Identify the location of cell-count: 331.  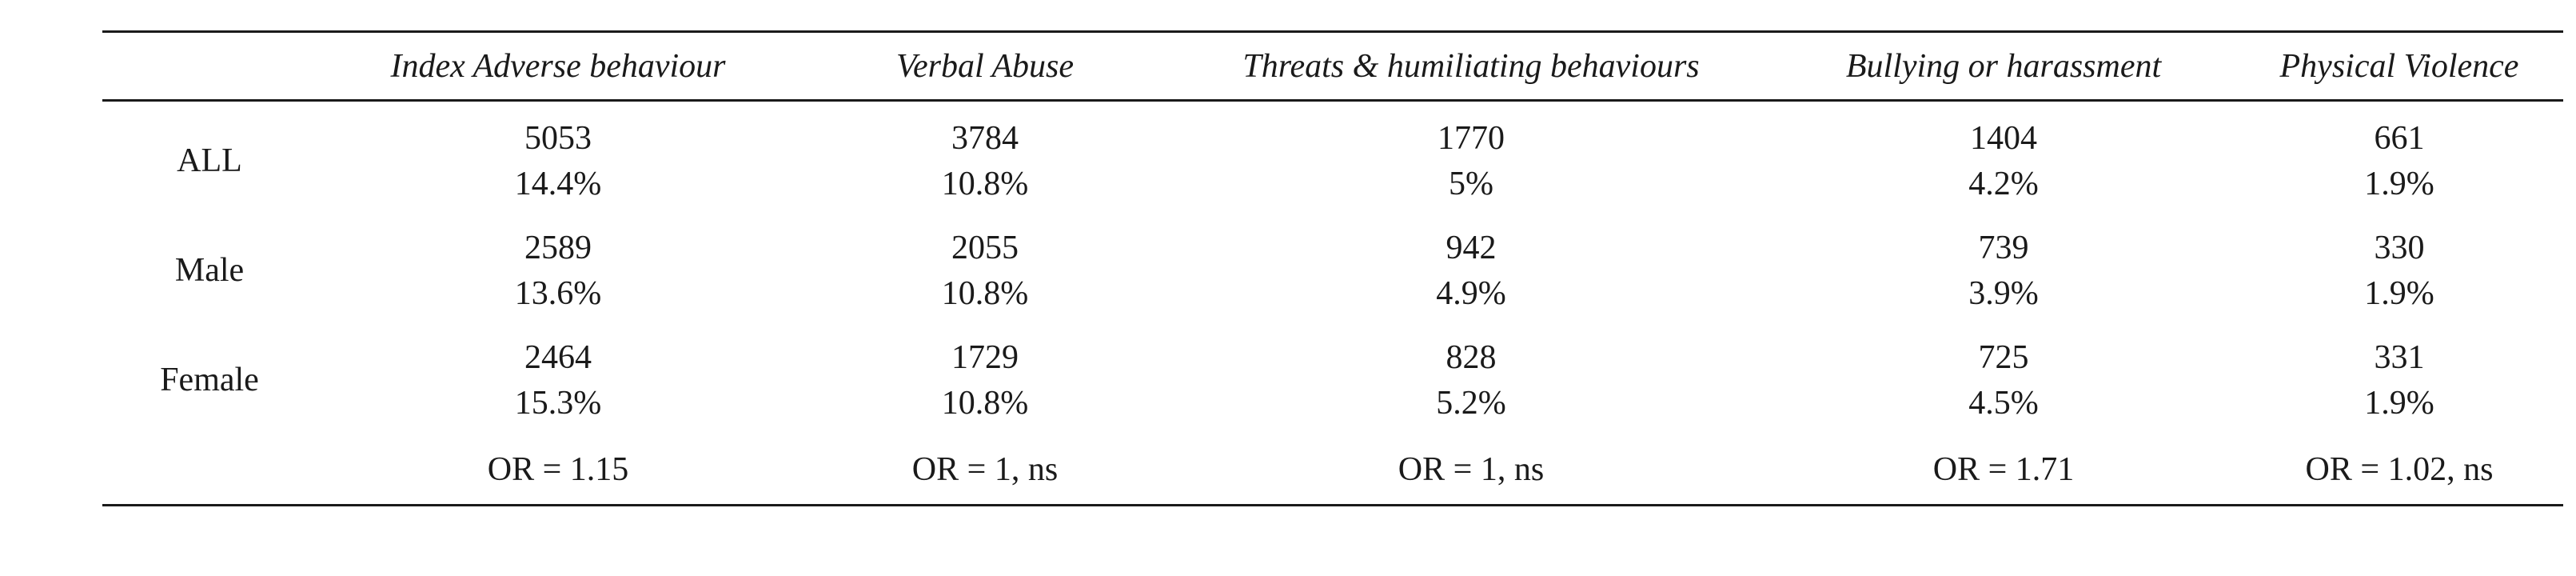
(2399, 357).